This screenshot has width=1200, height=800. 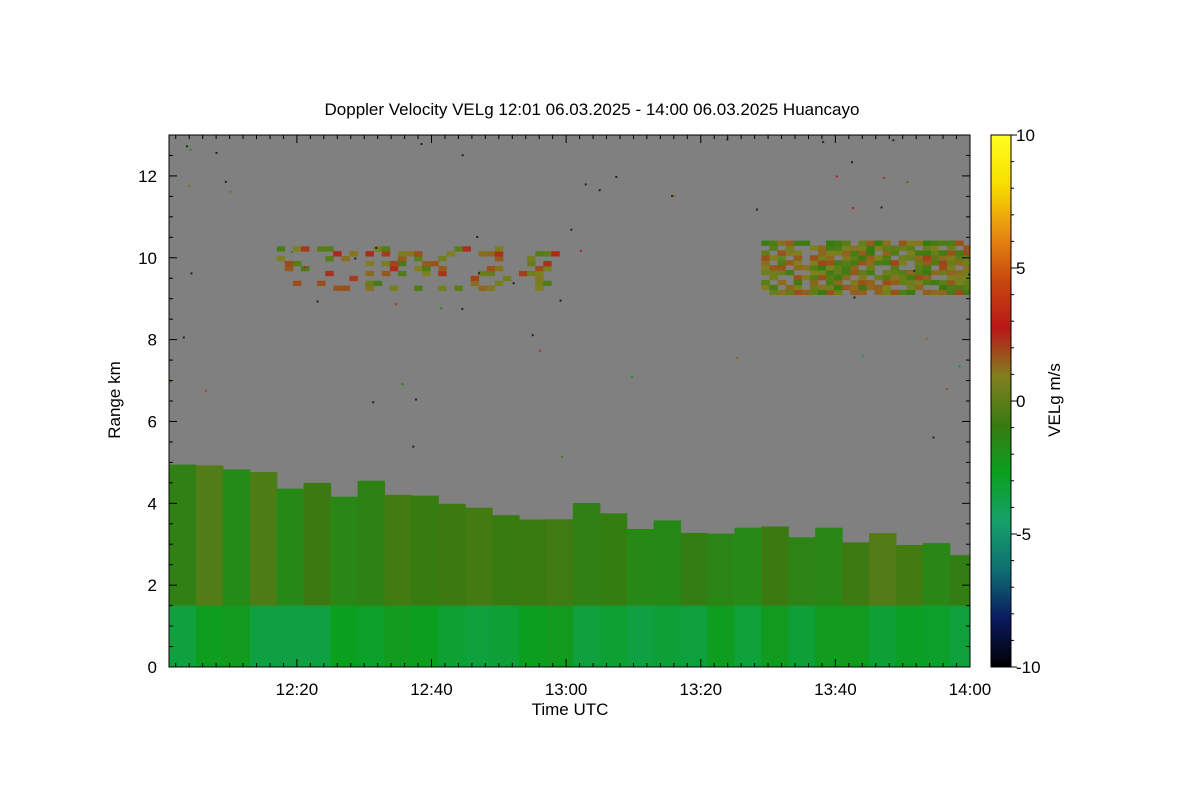 What do you see at coordinates (835, 689) in the screenshot?
I see `x-tick-label: 13:40` at bounding box center [835, 689].